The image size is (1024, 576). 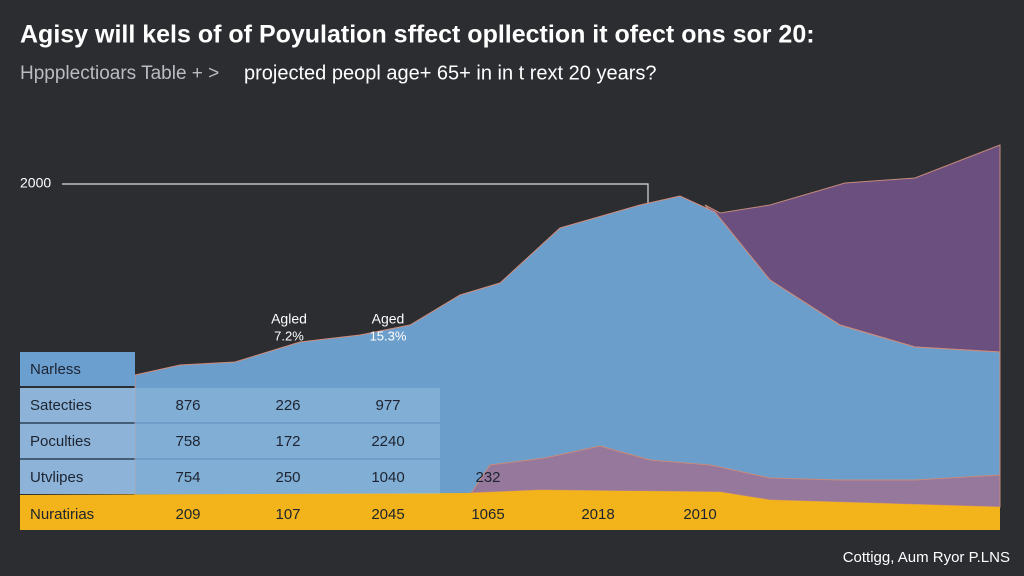 I want to click on annotation-label: Agled, so click(x=289, y=319).